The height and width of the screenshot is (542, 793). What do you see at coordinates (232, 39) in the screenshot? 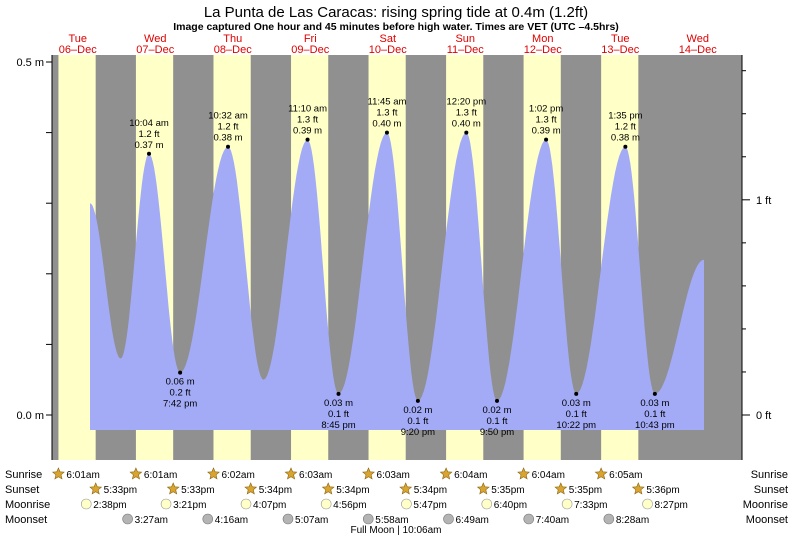
I see `day-of-week-label: Thu` at bounding box center [232, 39].